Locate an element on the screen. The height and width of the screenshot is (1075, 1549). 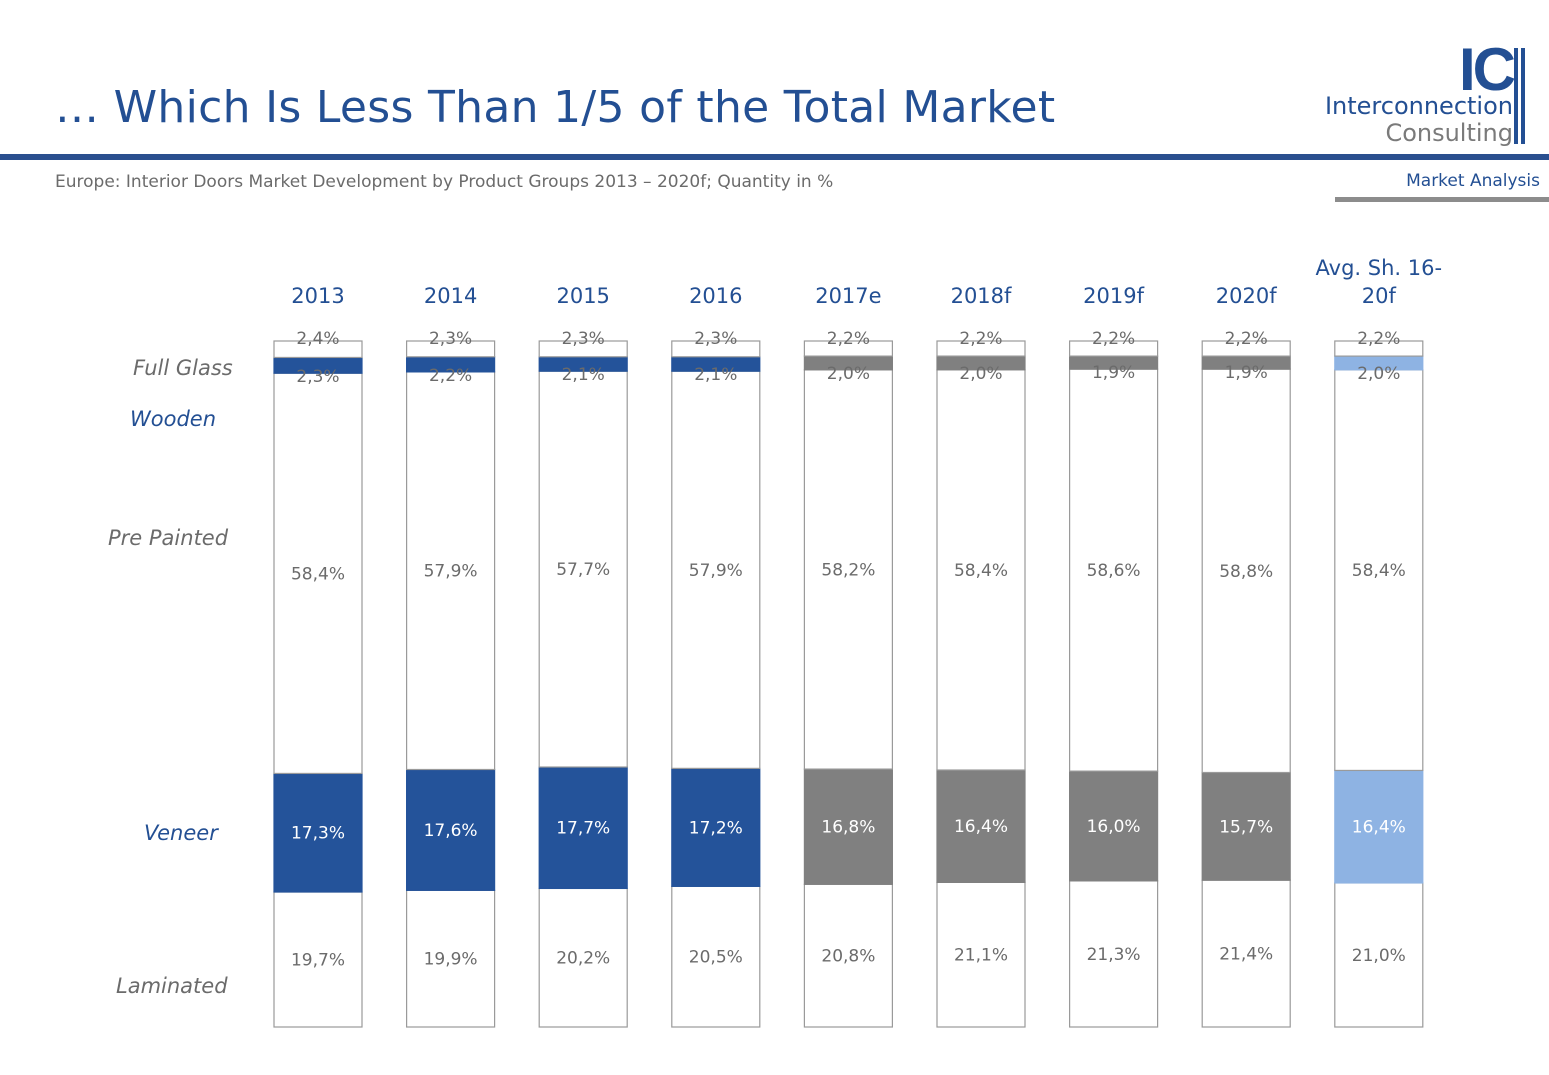
row-label-wooden: Wooden is located at coordinates (173, 419).